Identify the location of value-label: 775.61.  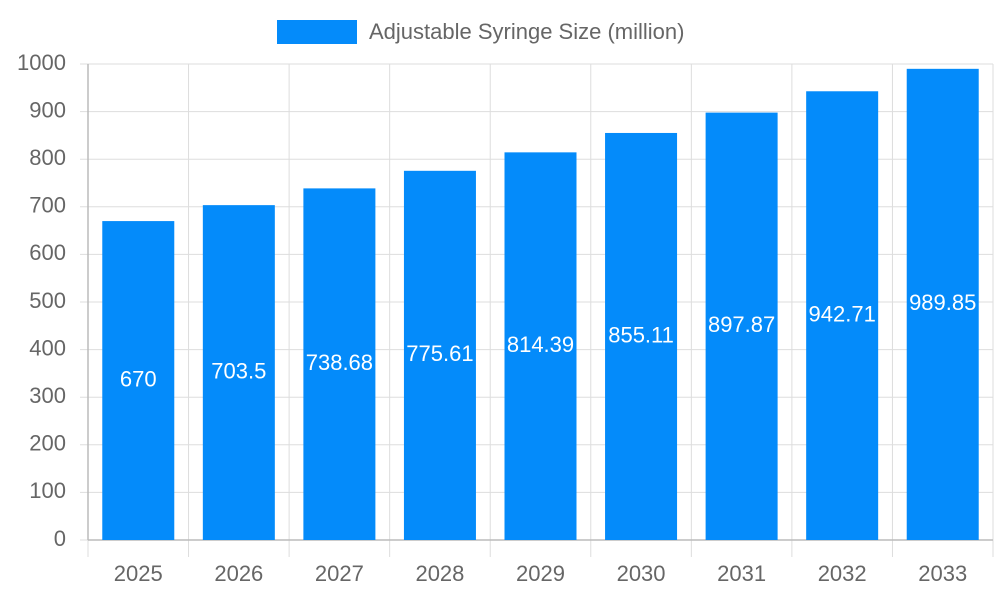
(439, 353).